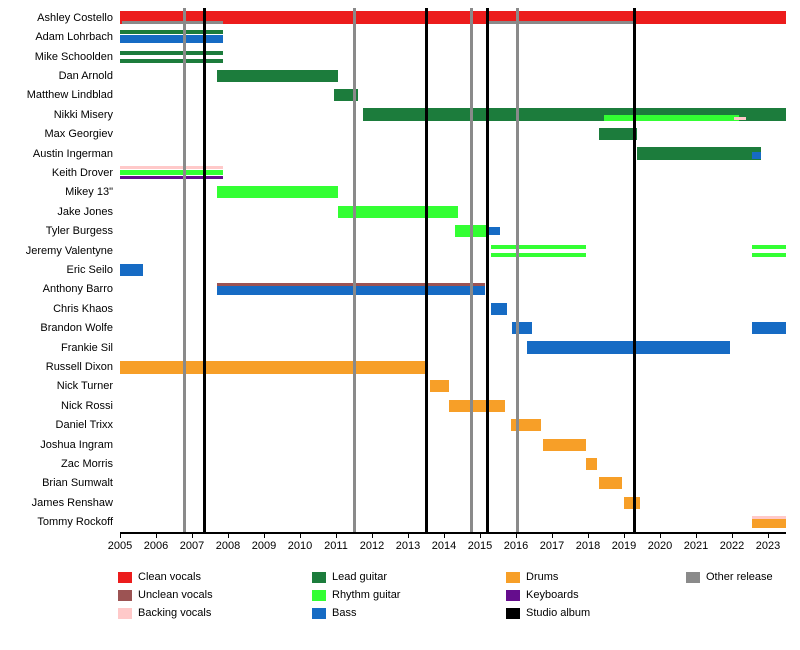  What do you see at coordinates (444, 546) in the screenshot?
I see `axis-year-label: 2014` at bounding box center [444, 546].